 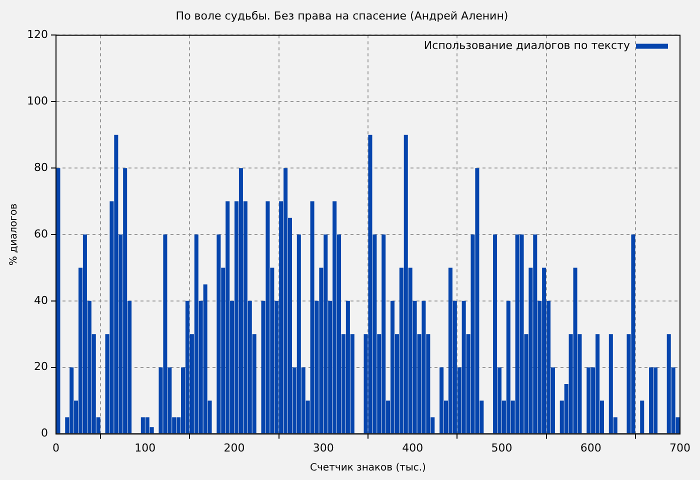 What do you see at coordinates (413, 447) in the screenshot?
I see `x-tick-label: 400` at bounding box center [413, 447].